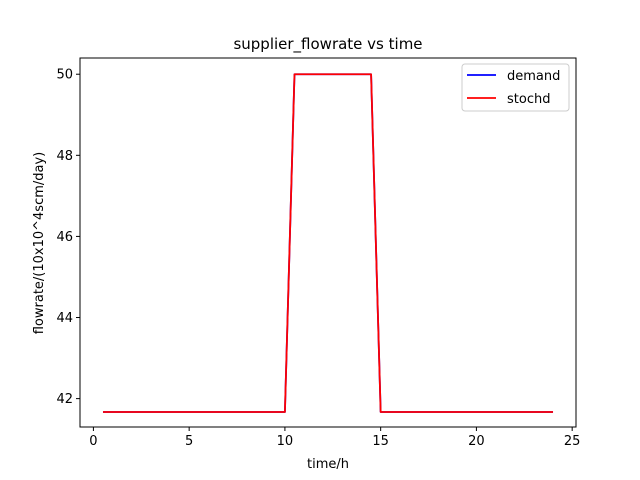 The height and width of the screenshot is (480, 640). What do you see at coordinates (64, 75) in the screenshot?
I see `y-tick-label: 50` at bounding box center [64, 75].